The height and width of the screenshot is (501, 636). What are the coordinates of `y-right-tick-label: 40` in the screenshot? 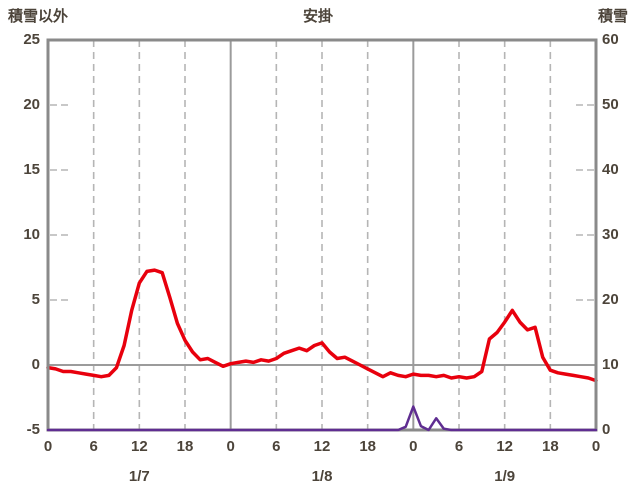 It's located at (610, 169).